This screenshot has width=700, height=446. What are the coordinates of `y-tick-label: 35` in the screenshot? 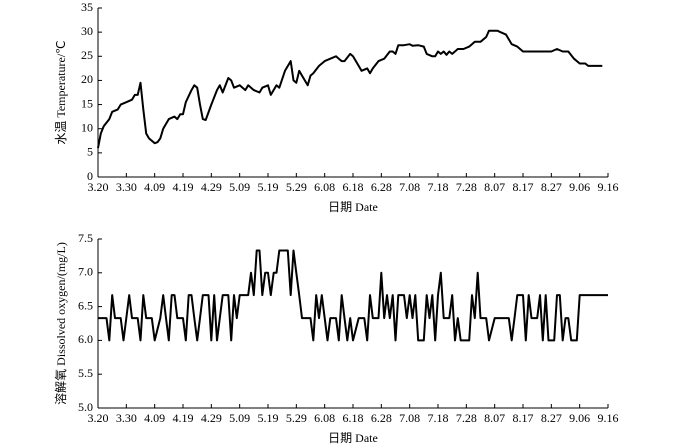 It's located at (87, 7).